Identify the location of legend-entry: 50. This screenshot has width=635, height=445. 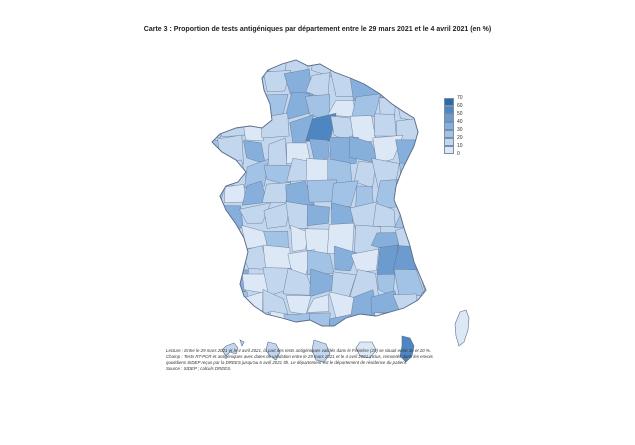
(464, 116).